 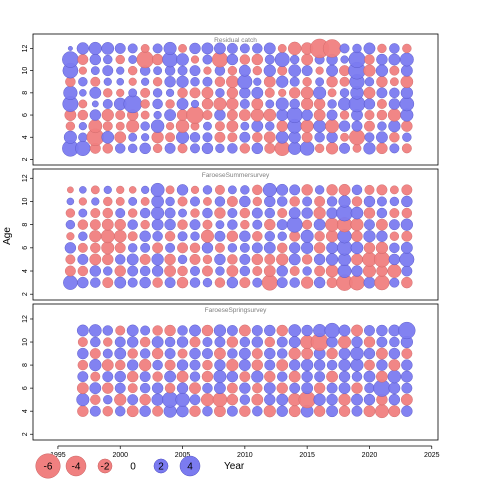 What do you see at coordinates (245, 452) in the screenshot?
I see `x-axis: 1995 2000 2005 2010 2015 2020 2025` at bounding box center [245, 452].